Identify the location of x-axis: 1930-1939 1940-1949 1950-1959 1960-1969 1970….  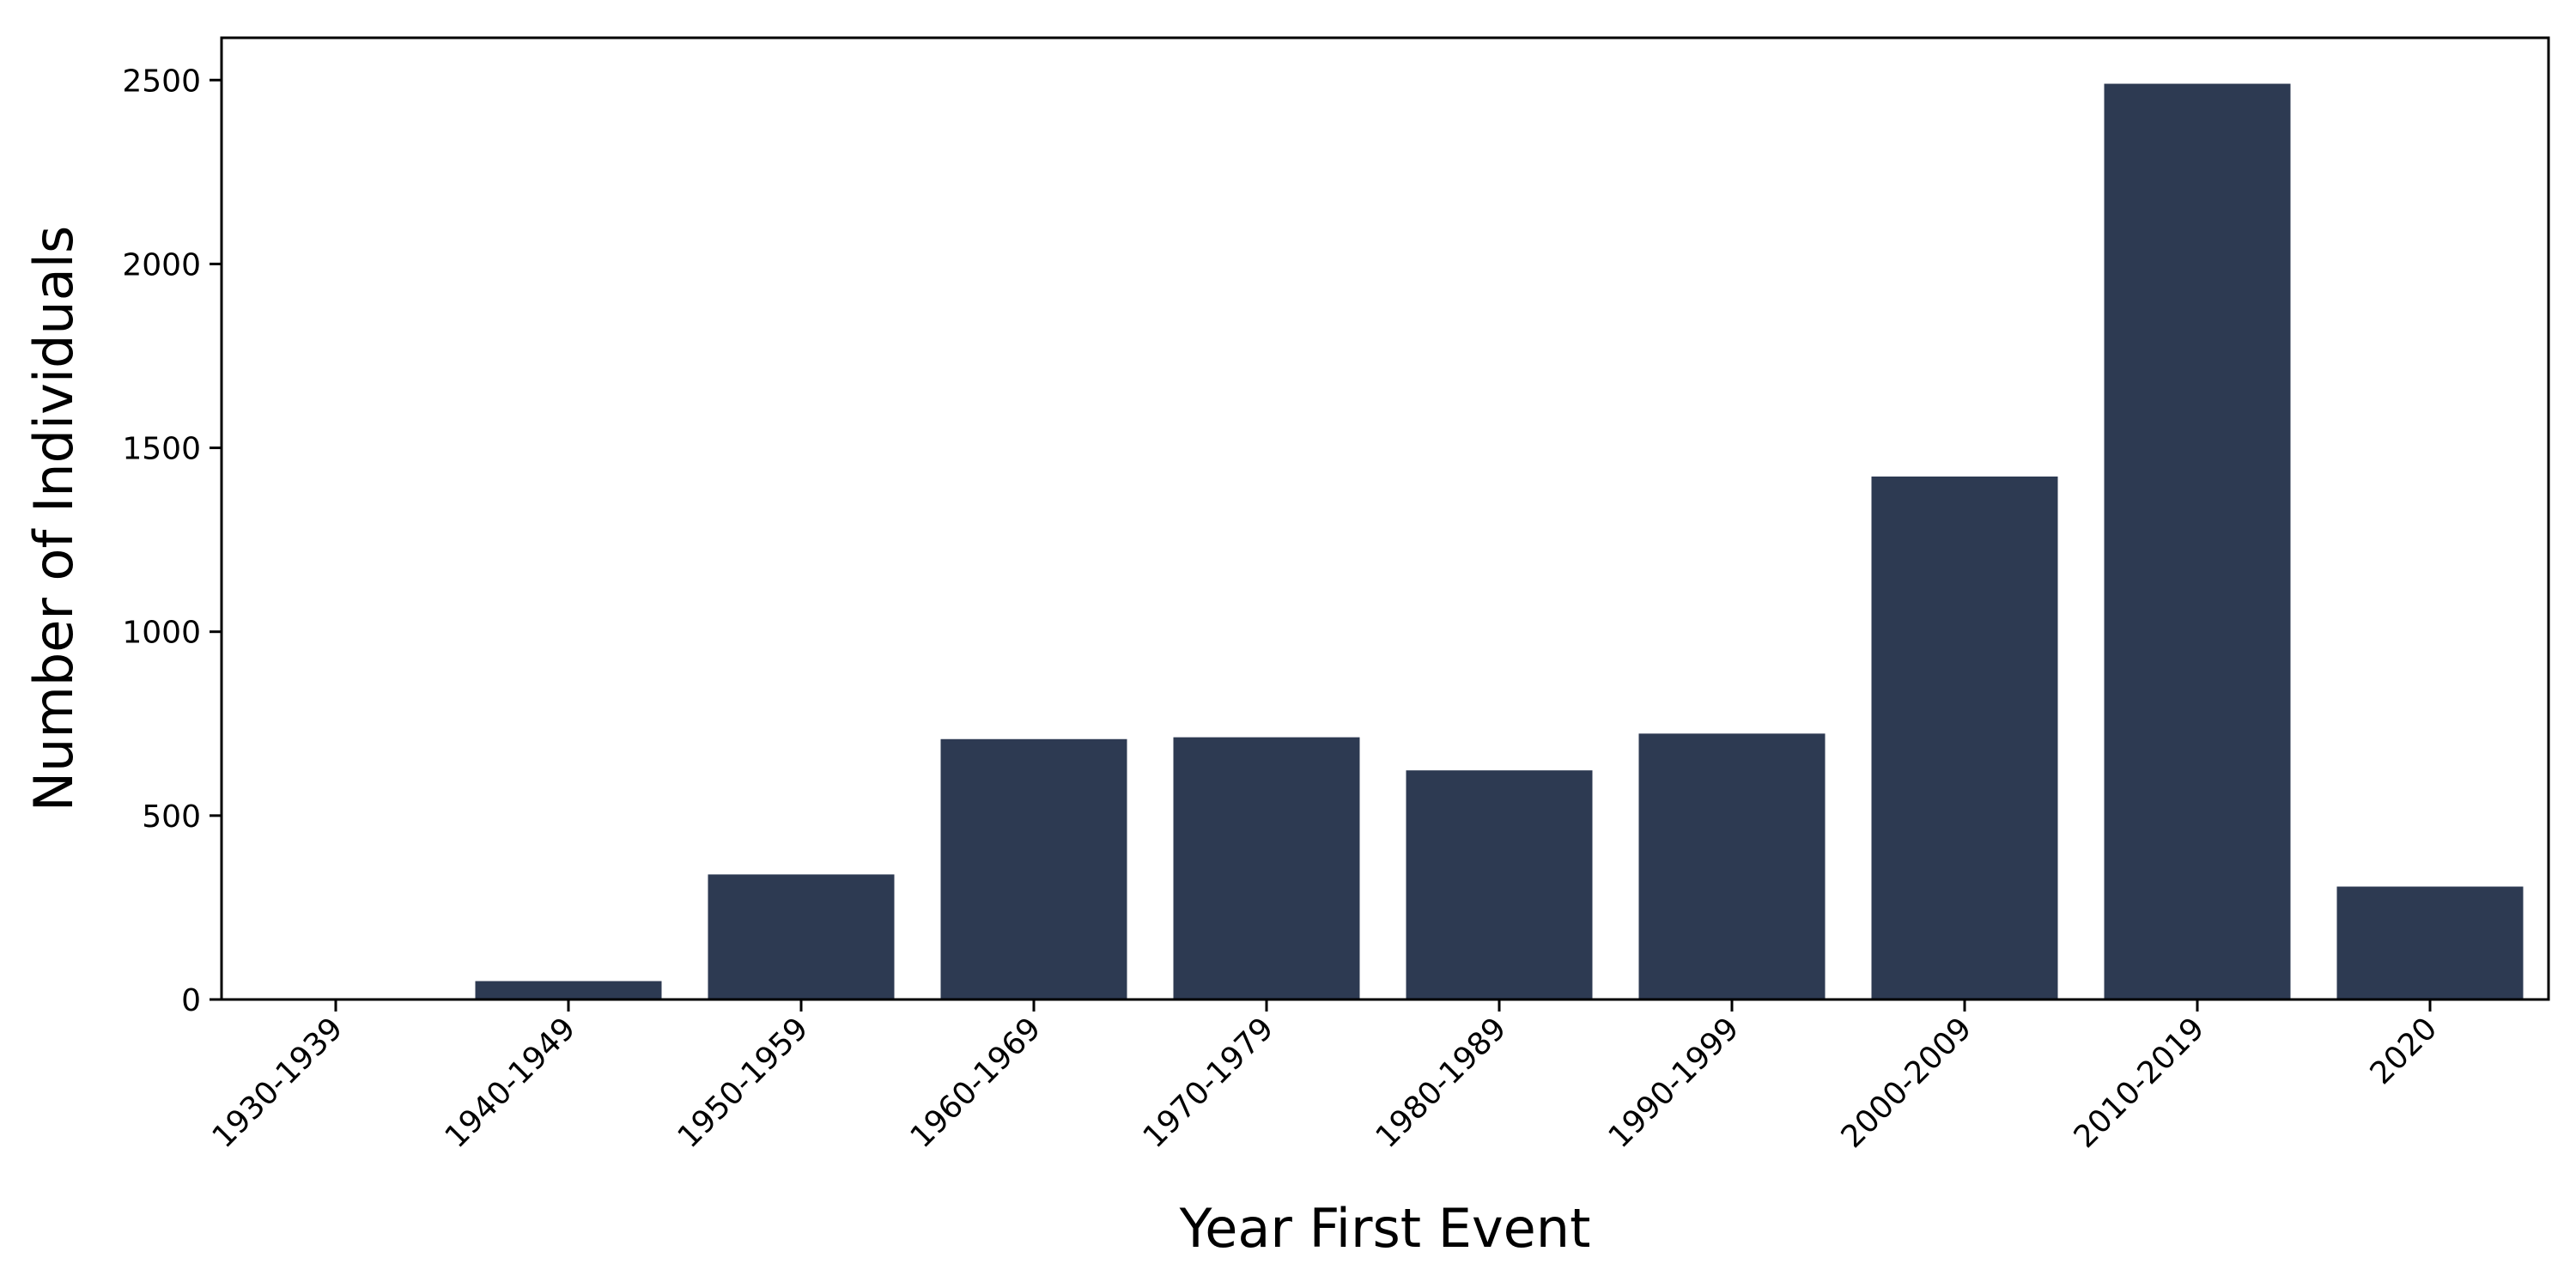
(1325, 1077).